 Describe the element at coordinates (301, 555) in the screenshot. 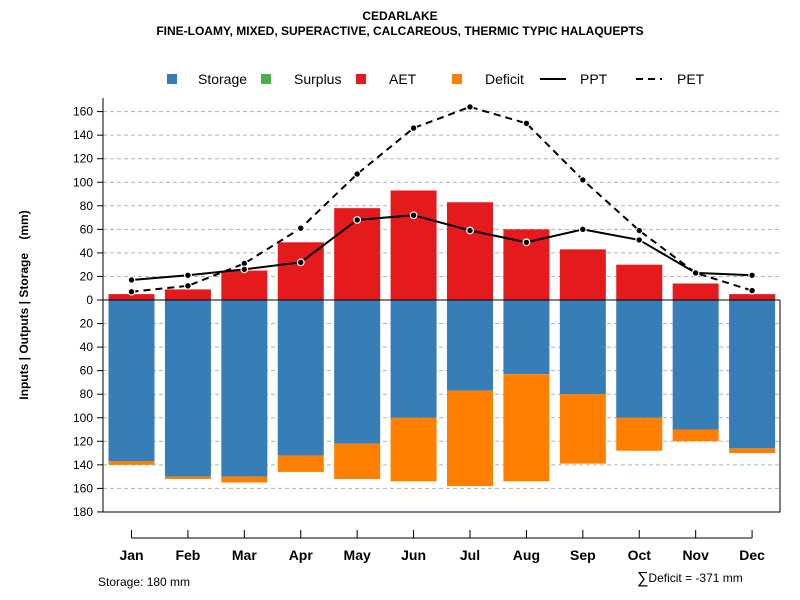

I see `x-tick-label: Apr` at that location.